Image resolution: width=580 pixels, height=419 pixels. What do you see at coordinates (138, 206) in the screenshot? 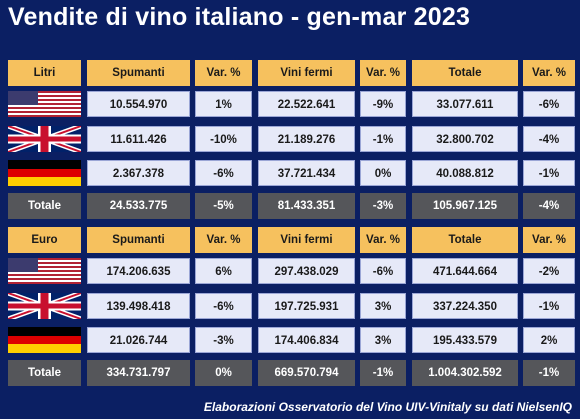
I see `cell-spumanti: 24.533.775` at bounding box center [138, 206].